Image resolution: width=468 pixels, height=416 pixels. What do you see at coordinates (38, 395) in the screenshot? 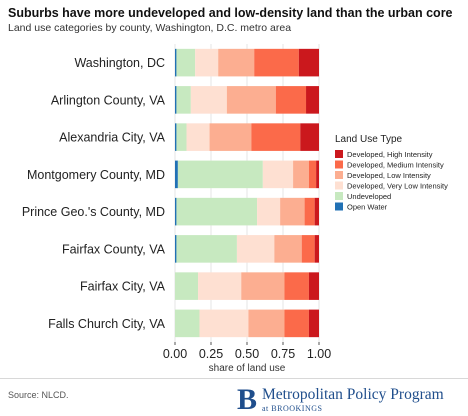
I see `source-note: Source: NLCD.` at bounding box center [38, 395].